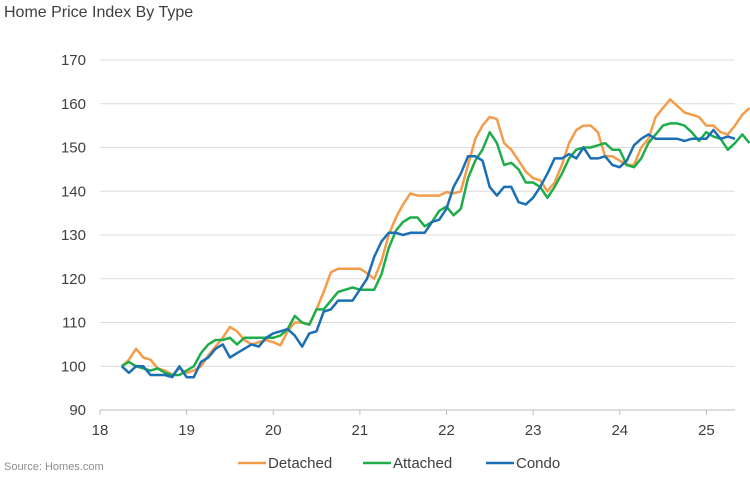  I want to click on y-tick-label: 100, so click(73, 366).